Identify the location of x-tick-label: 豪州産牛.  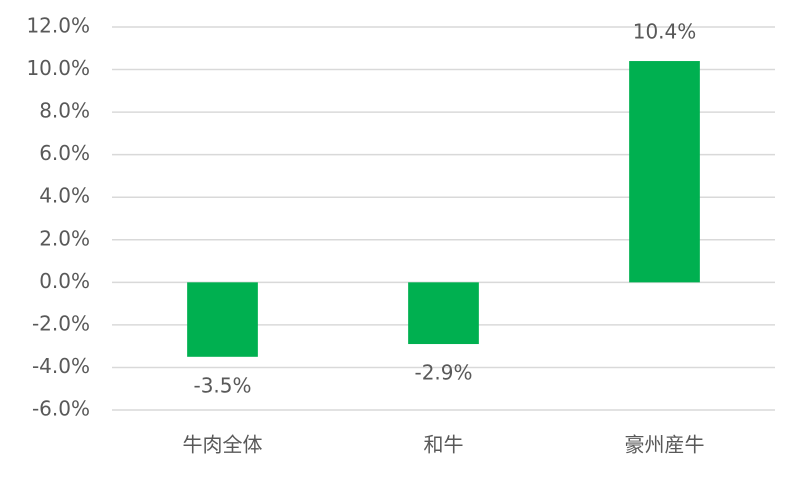
(665, 445).